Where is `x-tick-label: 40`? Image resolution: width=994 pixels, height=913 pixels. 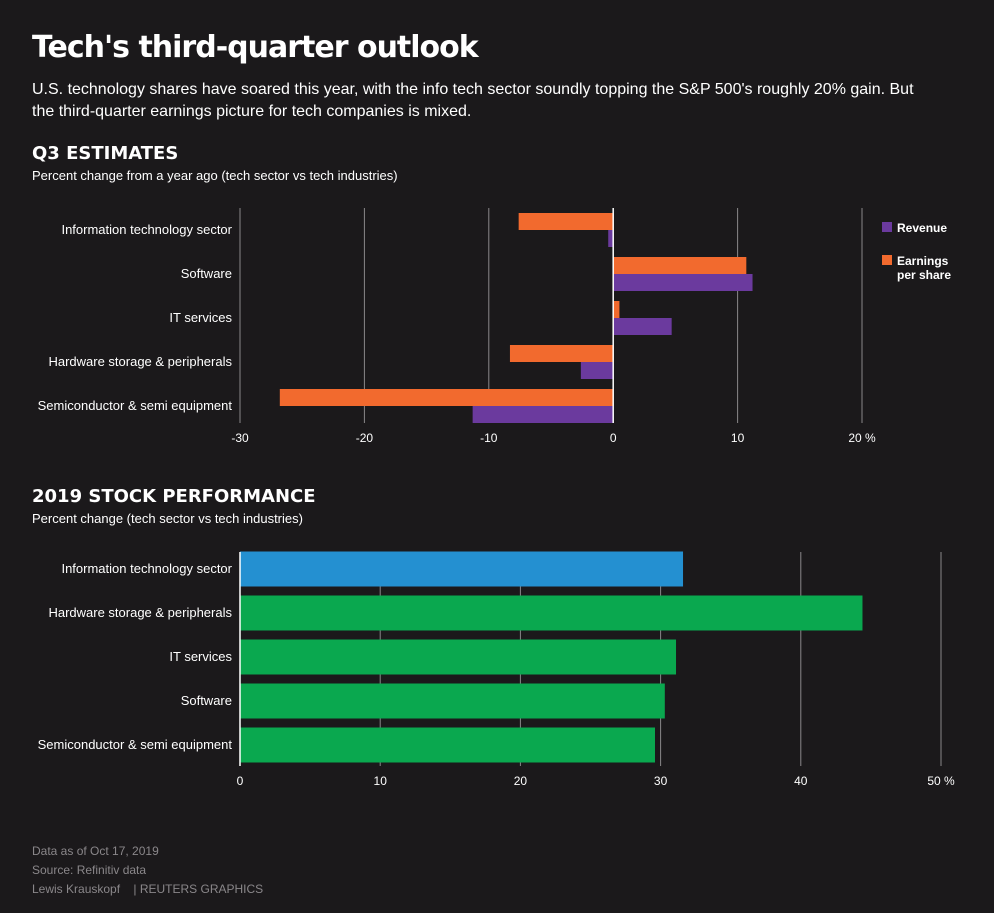 x-tick-label: 40 is located at coordinates (801, 781).